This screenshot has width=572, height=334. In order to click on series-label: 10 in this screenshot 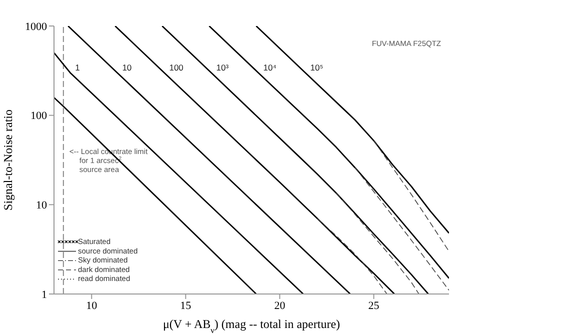, I will do `click(127, 67)`.